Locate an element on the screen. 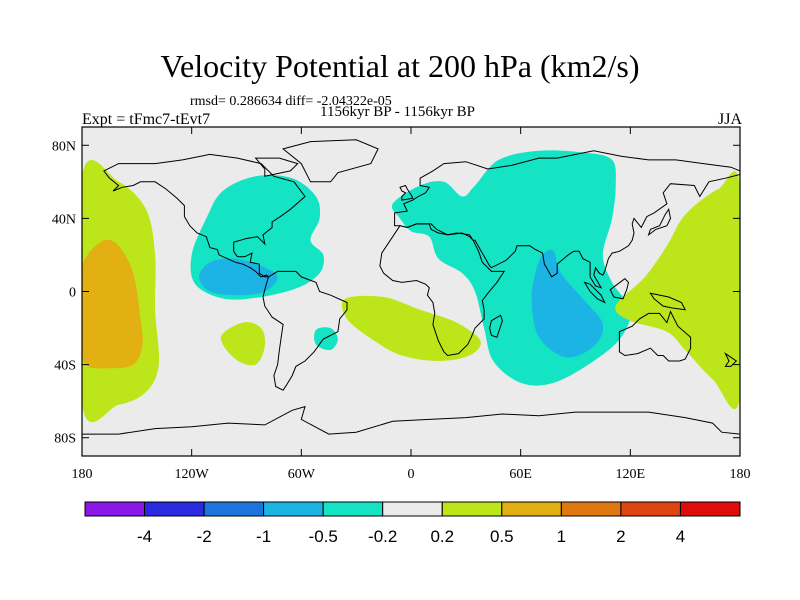  japan-coast is located at coordinates (659, 222).